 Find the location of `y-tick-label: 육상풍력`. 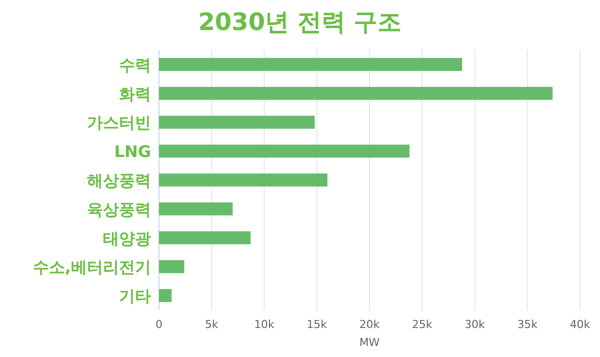

y-tick-label: 육상풍력 is located at coordinates (119, 209).